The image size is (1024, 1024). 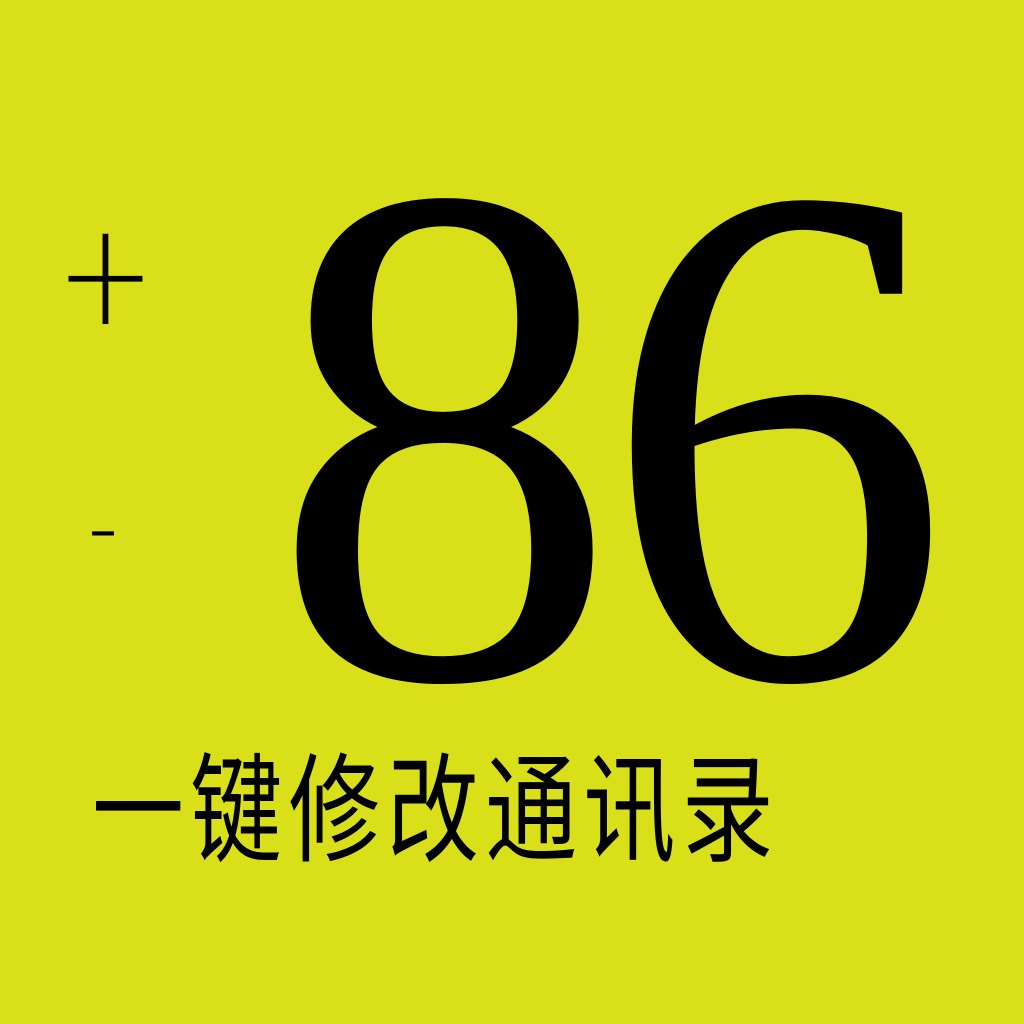 I want to click on tagline-text: 一键修改通讯录, so click(x=436, y=811).